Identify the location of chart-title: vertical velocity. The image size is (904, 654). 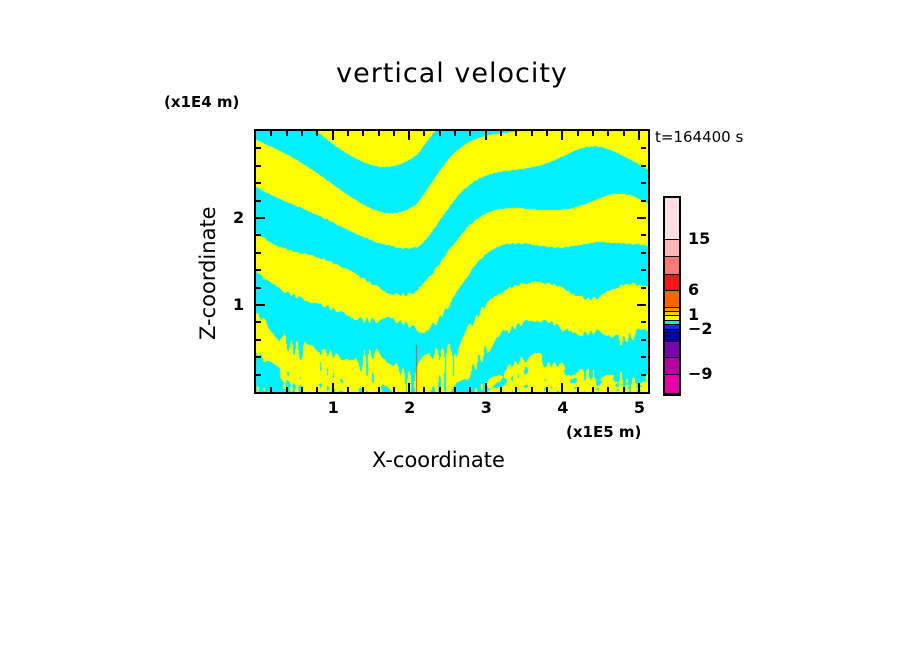
(452, 73).